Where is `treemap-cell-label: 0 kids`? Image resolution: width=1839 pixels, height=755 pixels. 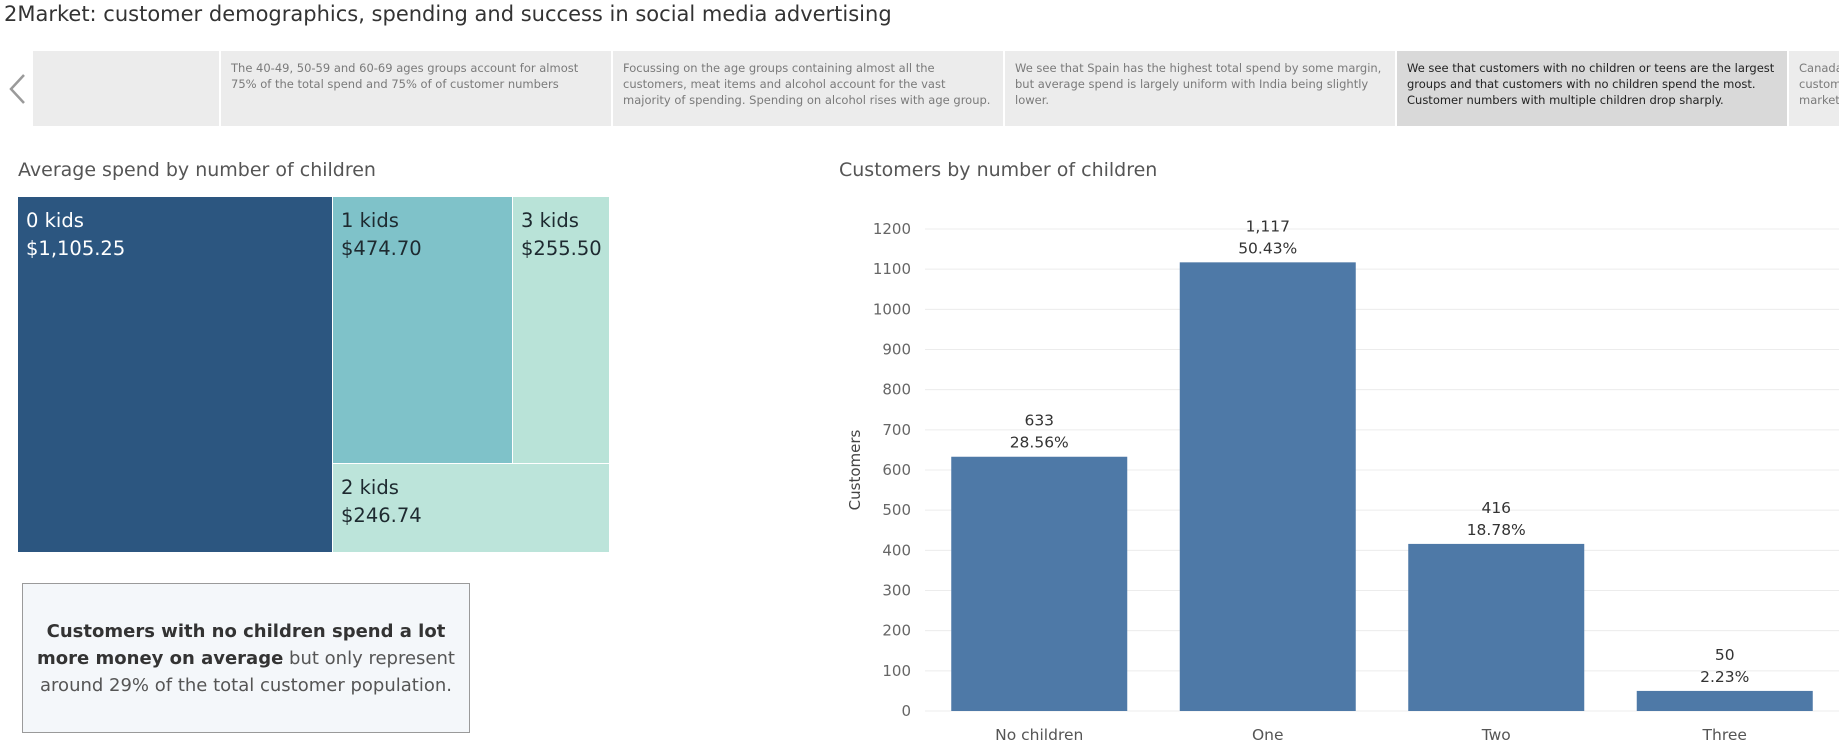
treemap-cell-label: 0 kids is located at coordinates (55, 220).